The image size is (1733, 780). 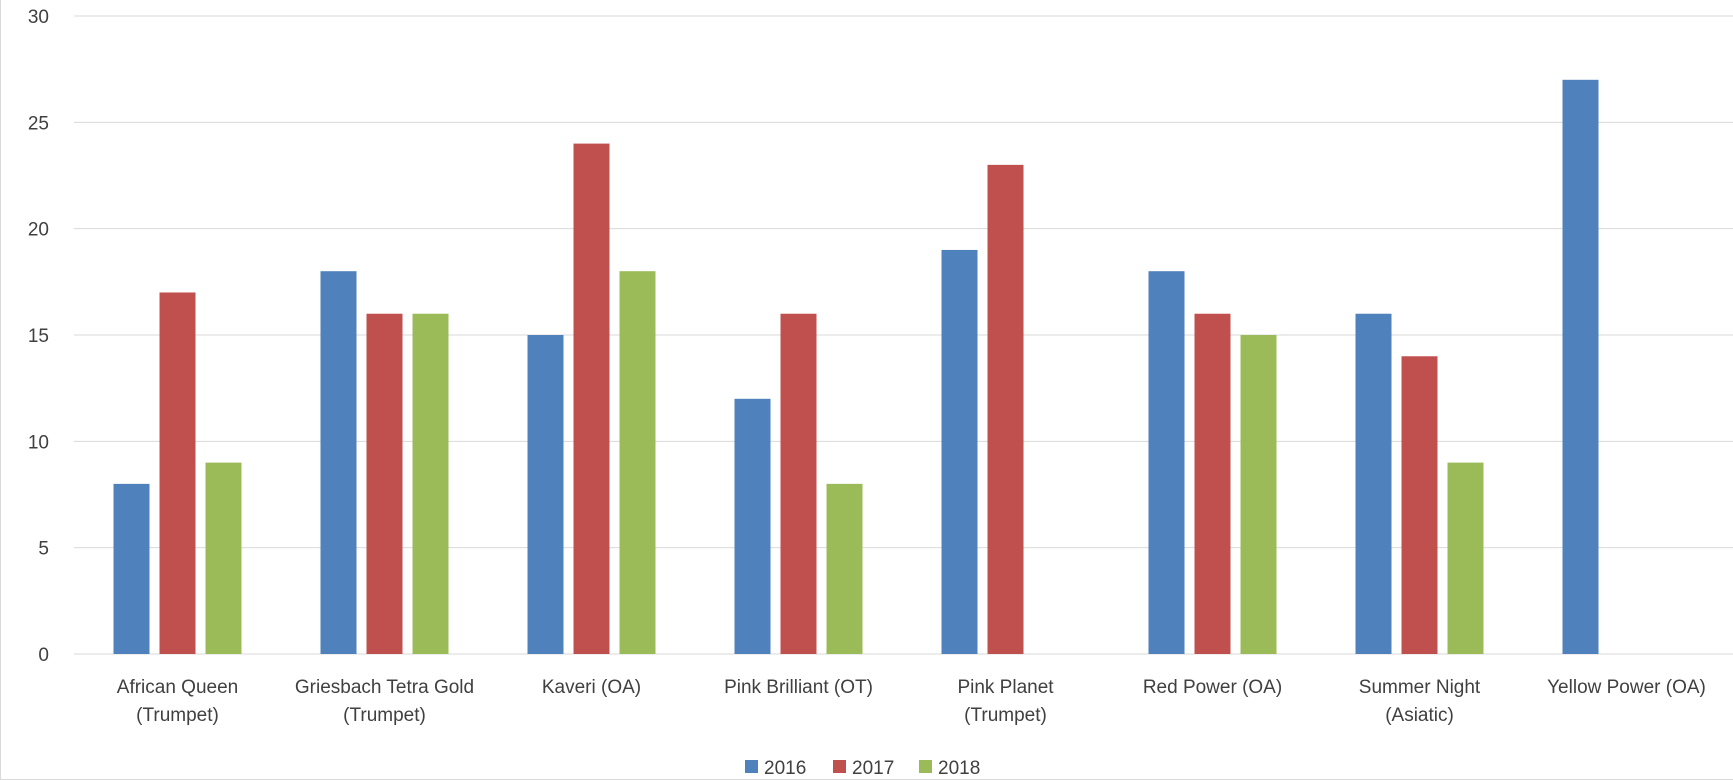 I want to click on legend-label-2018: 2018, so click(x=959, y=768).